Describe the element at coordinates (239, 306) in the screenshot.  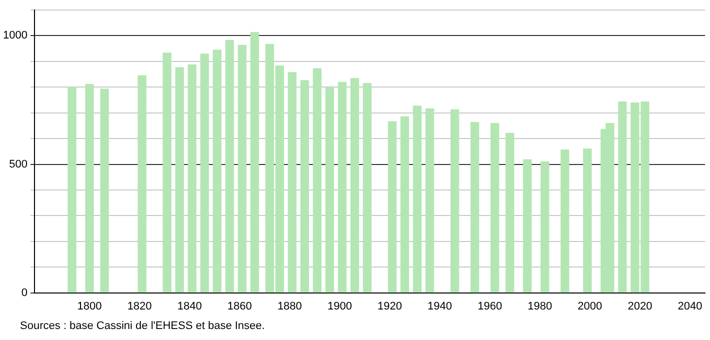
I see `x-tick-label: 1860` at that location.